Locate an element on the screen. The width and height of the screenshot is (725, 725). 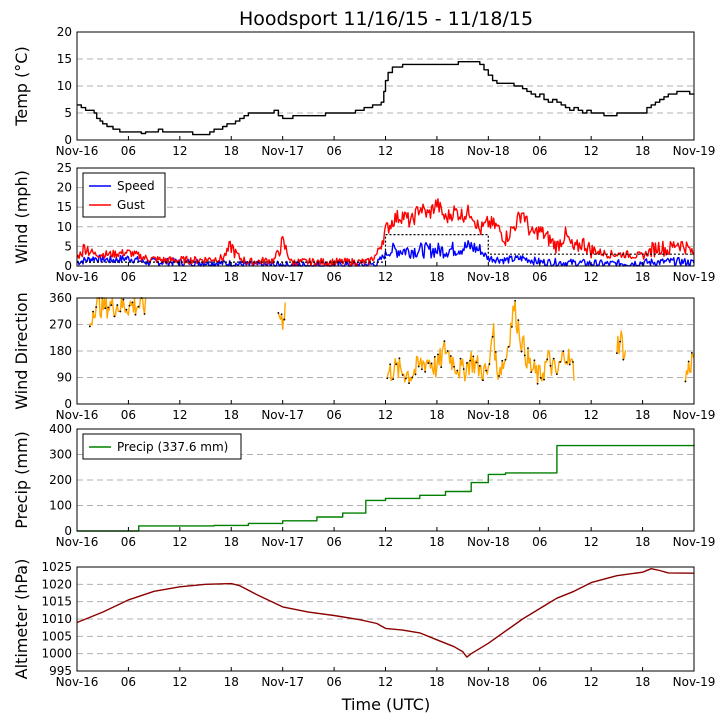
y-tick-label-altimeter: 1010 is located at coordinates (56, 619).